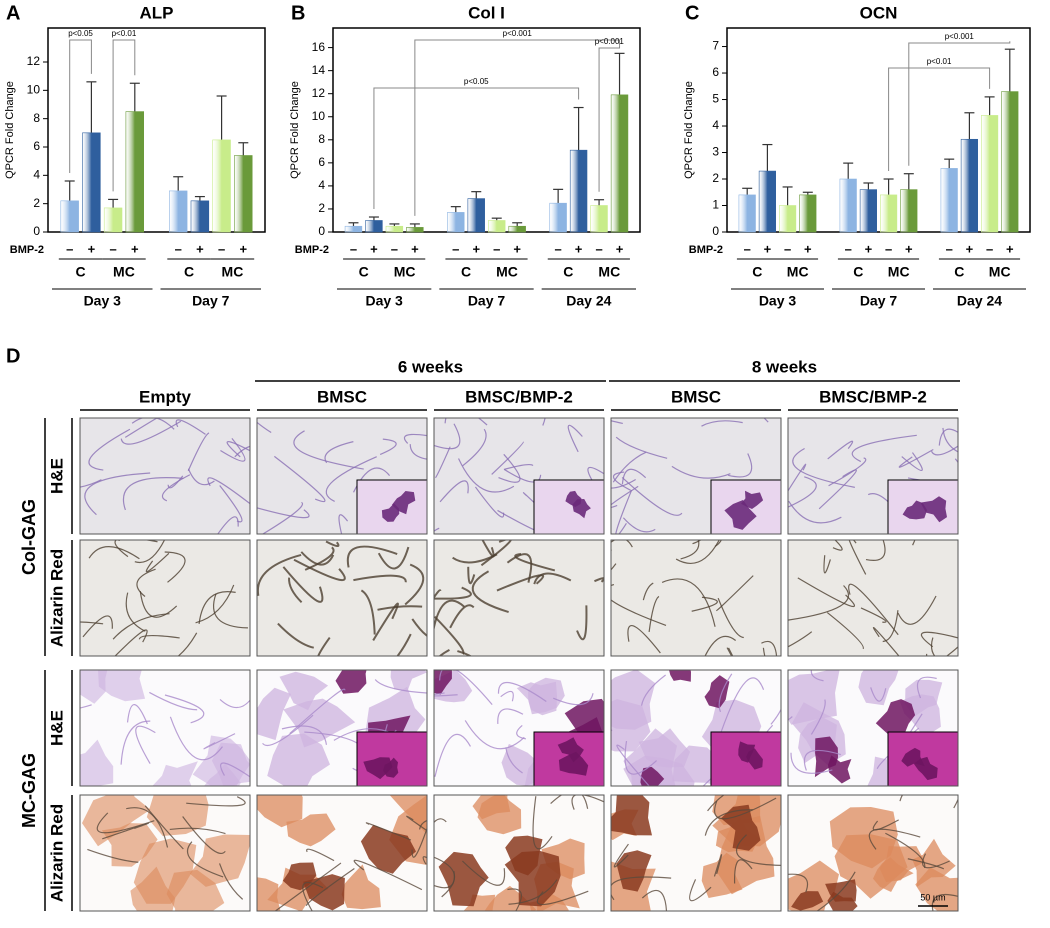 Image resolution: width=1050 pixels, height=928 pixels. What do you see at coordinates (36, 146) in the screenshot?
I see `y-tick-label: 6` at bounding box center [36, 146].